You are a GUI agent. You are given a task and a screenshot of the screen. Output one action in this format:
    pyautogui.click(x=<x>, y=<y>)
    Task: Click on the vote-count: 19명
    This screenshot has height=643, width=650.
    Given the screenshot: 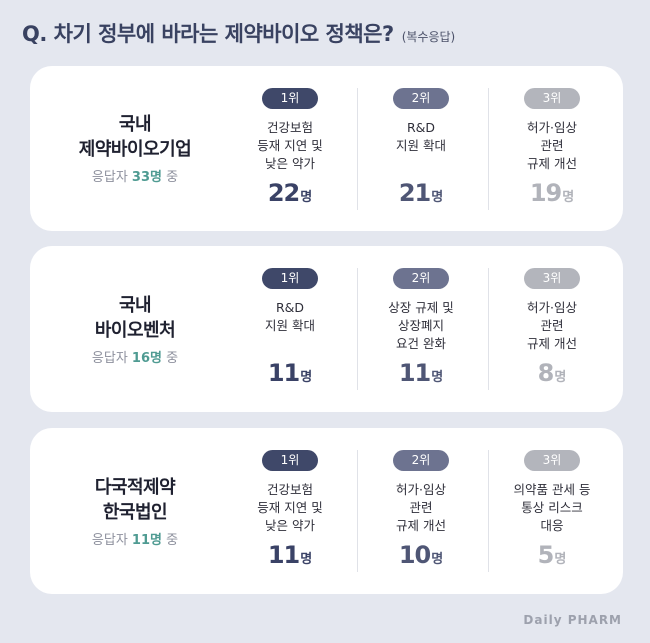 What is the action you would take?
    pyautogui.click(x=552, y=193)
    